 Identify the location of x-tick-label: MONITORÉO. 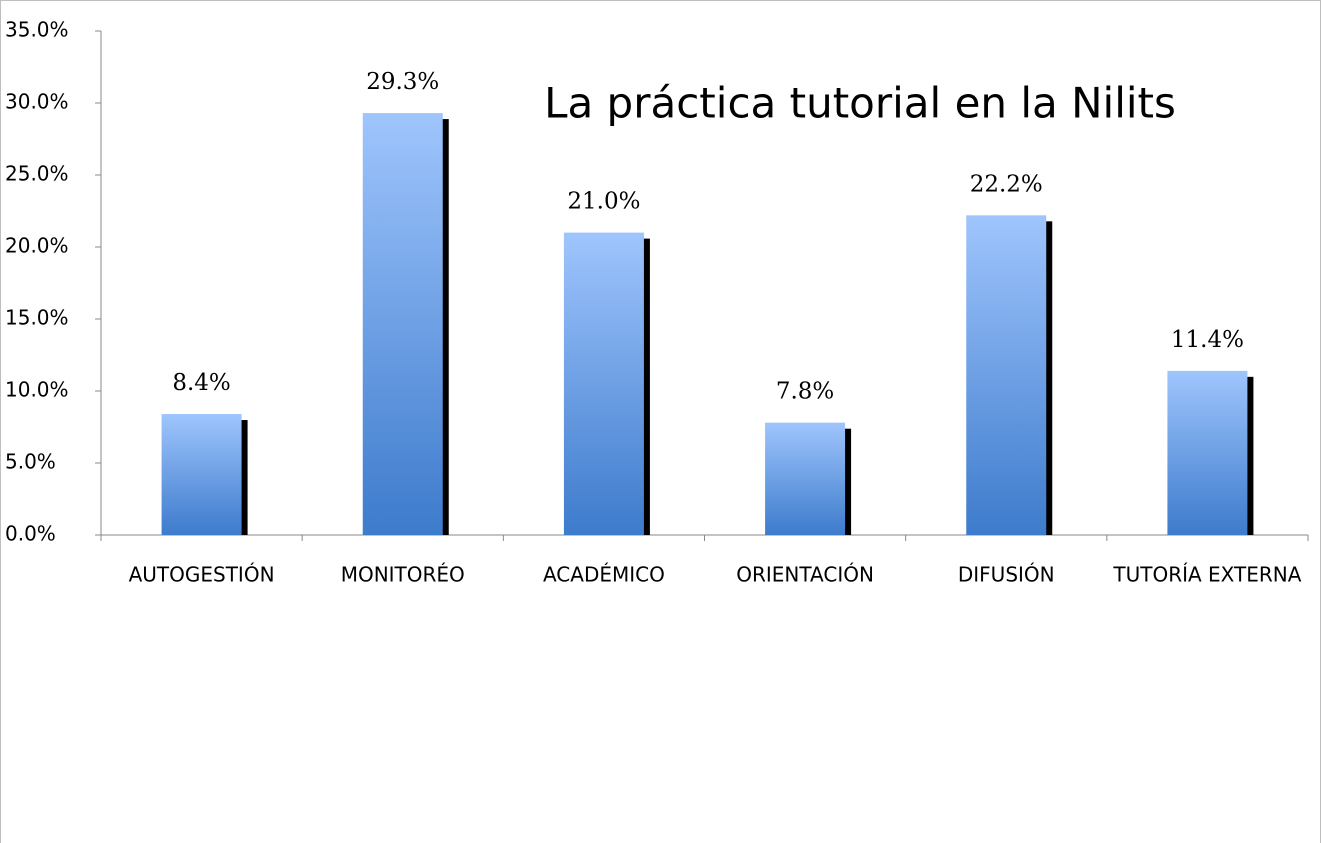
(403, 575).